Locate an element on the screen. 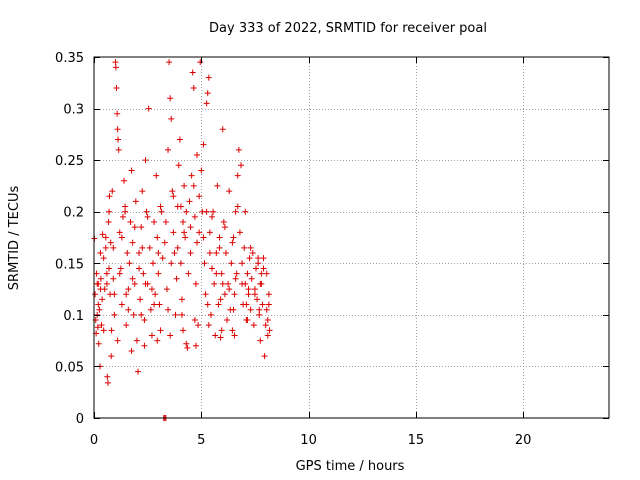  y-axis-label: SRMTID / TECUs is located at coordinates (14, 238).